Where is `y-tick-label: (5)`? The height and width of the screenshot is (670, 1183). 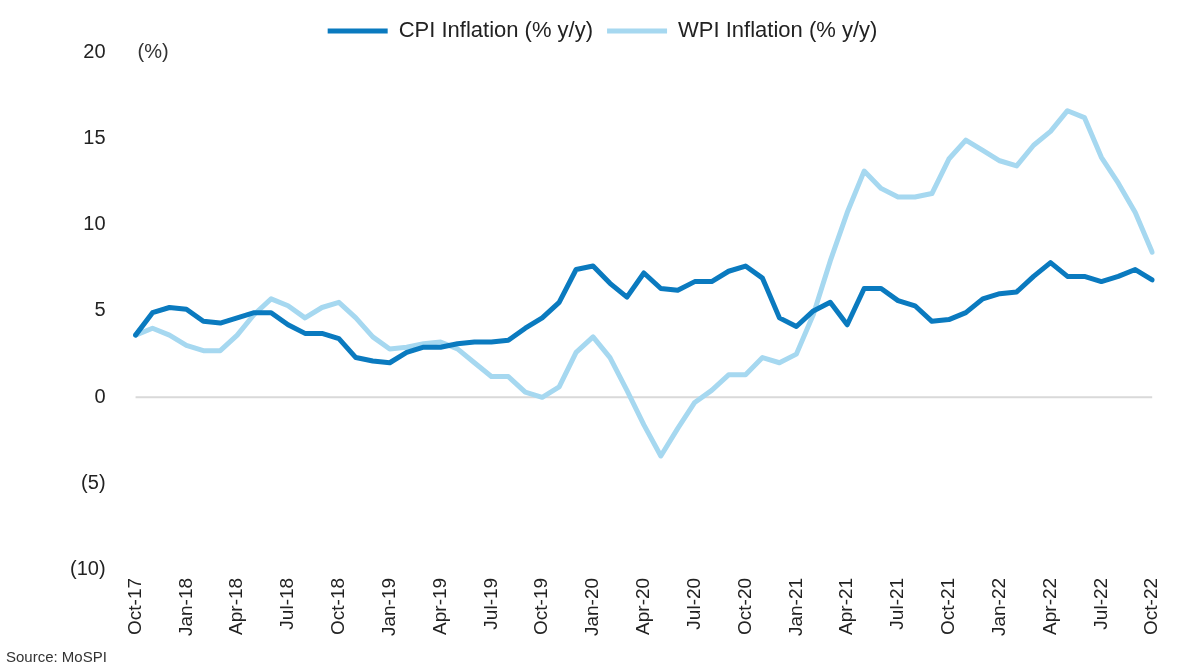
y-tick-label: (5) is located at coordinates (93, 482).